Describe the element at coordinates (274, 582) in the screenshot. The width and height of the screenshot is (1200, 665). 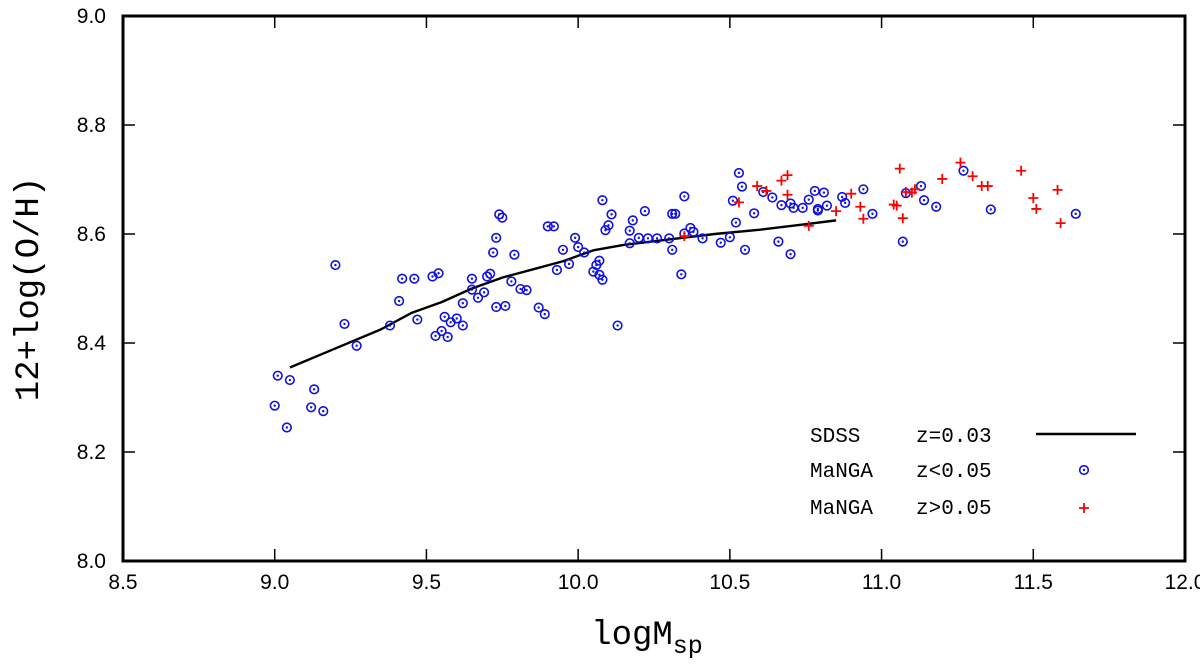
I see `x-tick-label: 9.0` at that location.